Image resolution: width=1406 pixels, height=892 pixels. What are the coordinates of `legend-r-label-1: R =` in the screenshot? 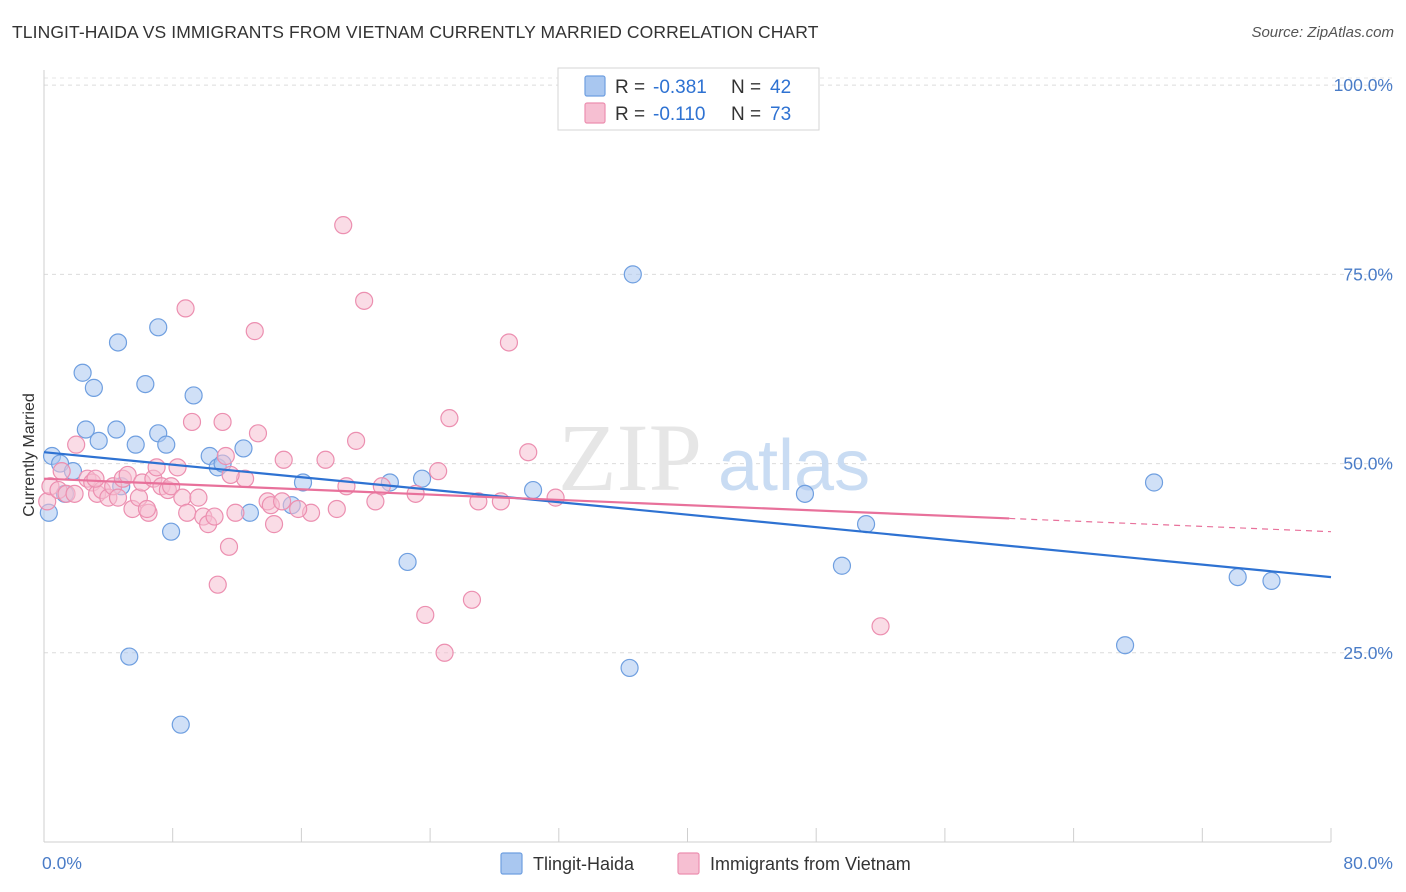 It's located at (630, 114).